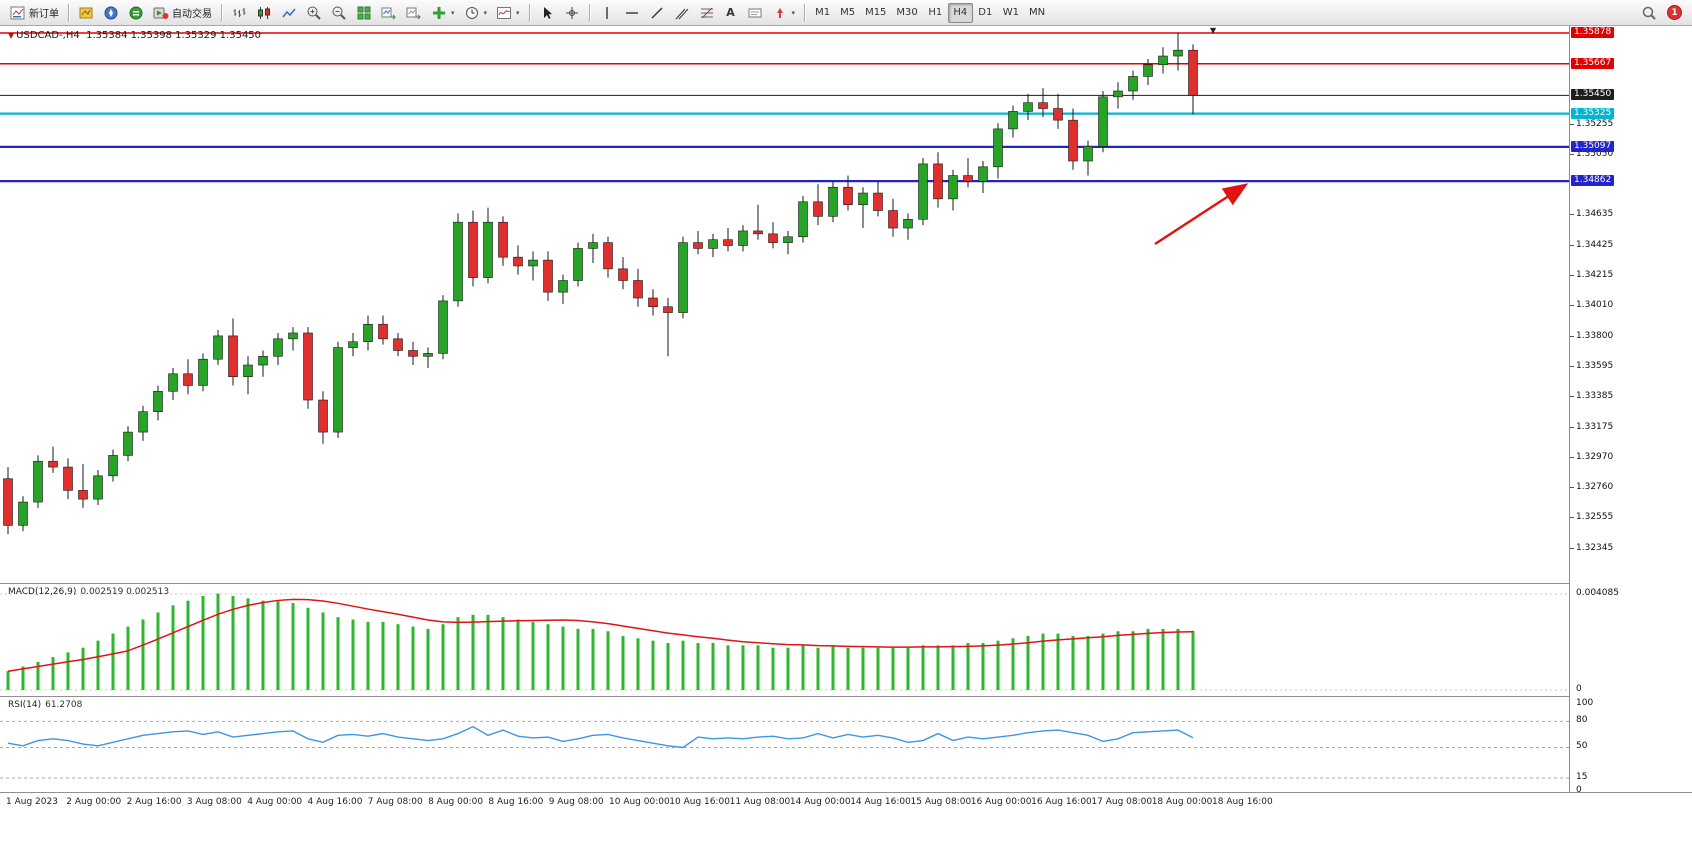 Image resolution: width=1692 pixels, height=855 pixels. Describe the element at coordinates (18, 13) in the screenshot. I see `new-order-icon` at that location.